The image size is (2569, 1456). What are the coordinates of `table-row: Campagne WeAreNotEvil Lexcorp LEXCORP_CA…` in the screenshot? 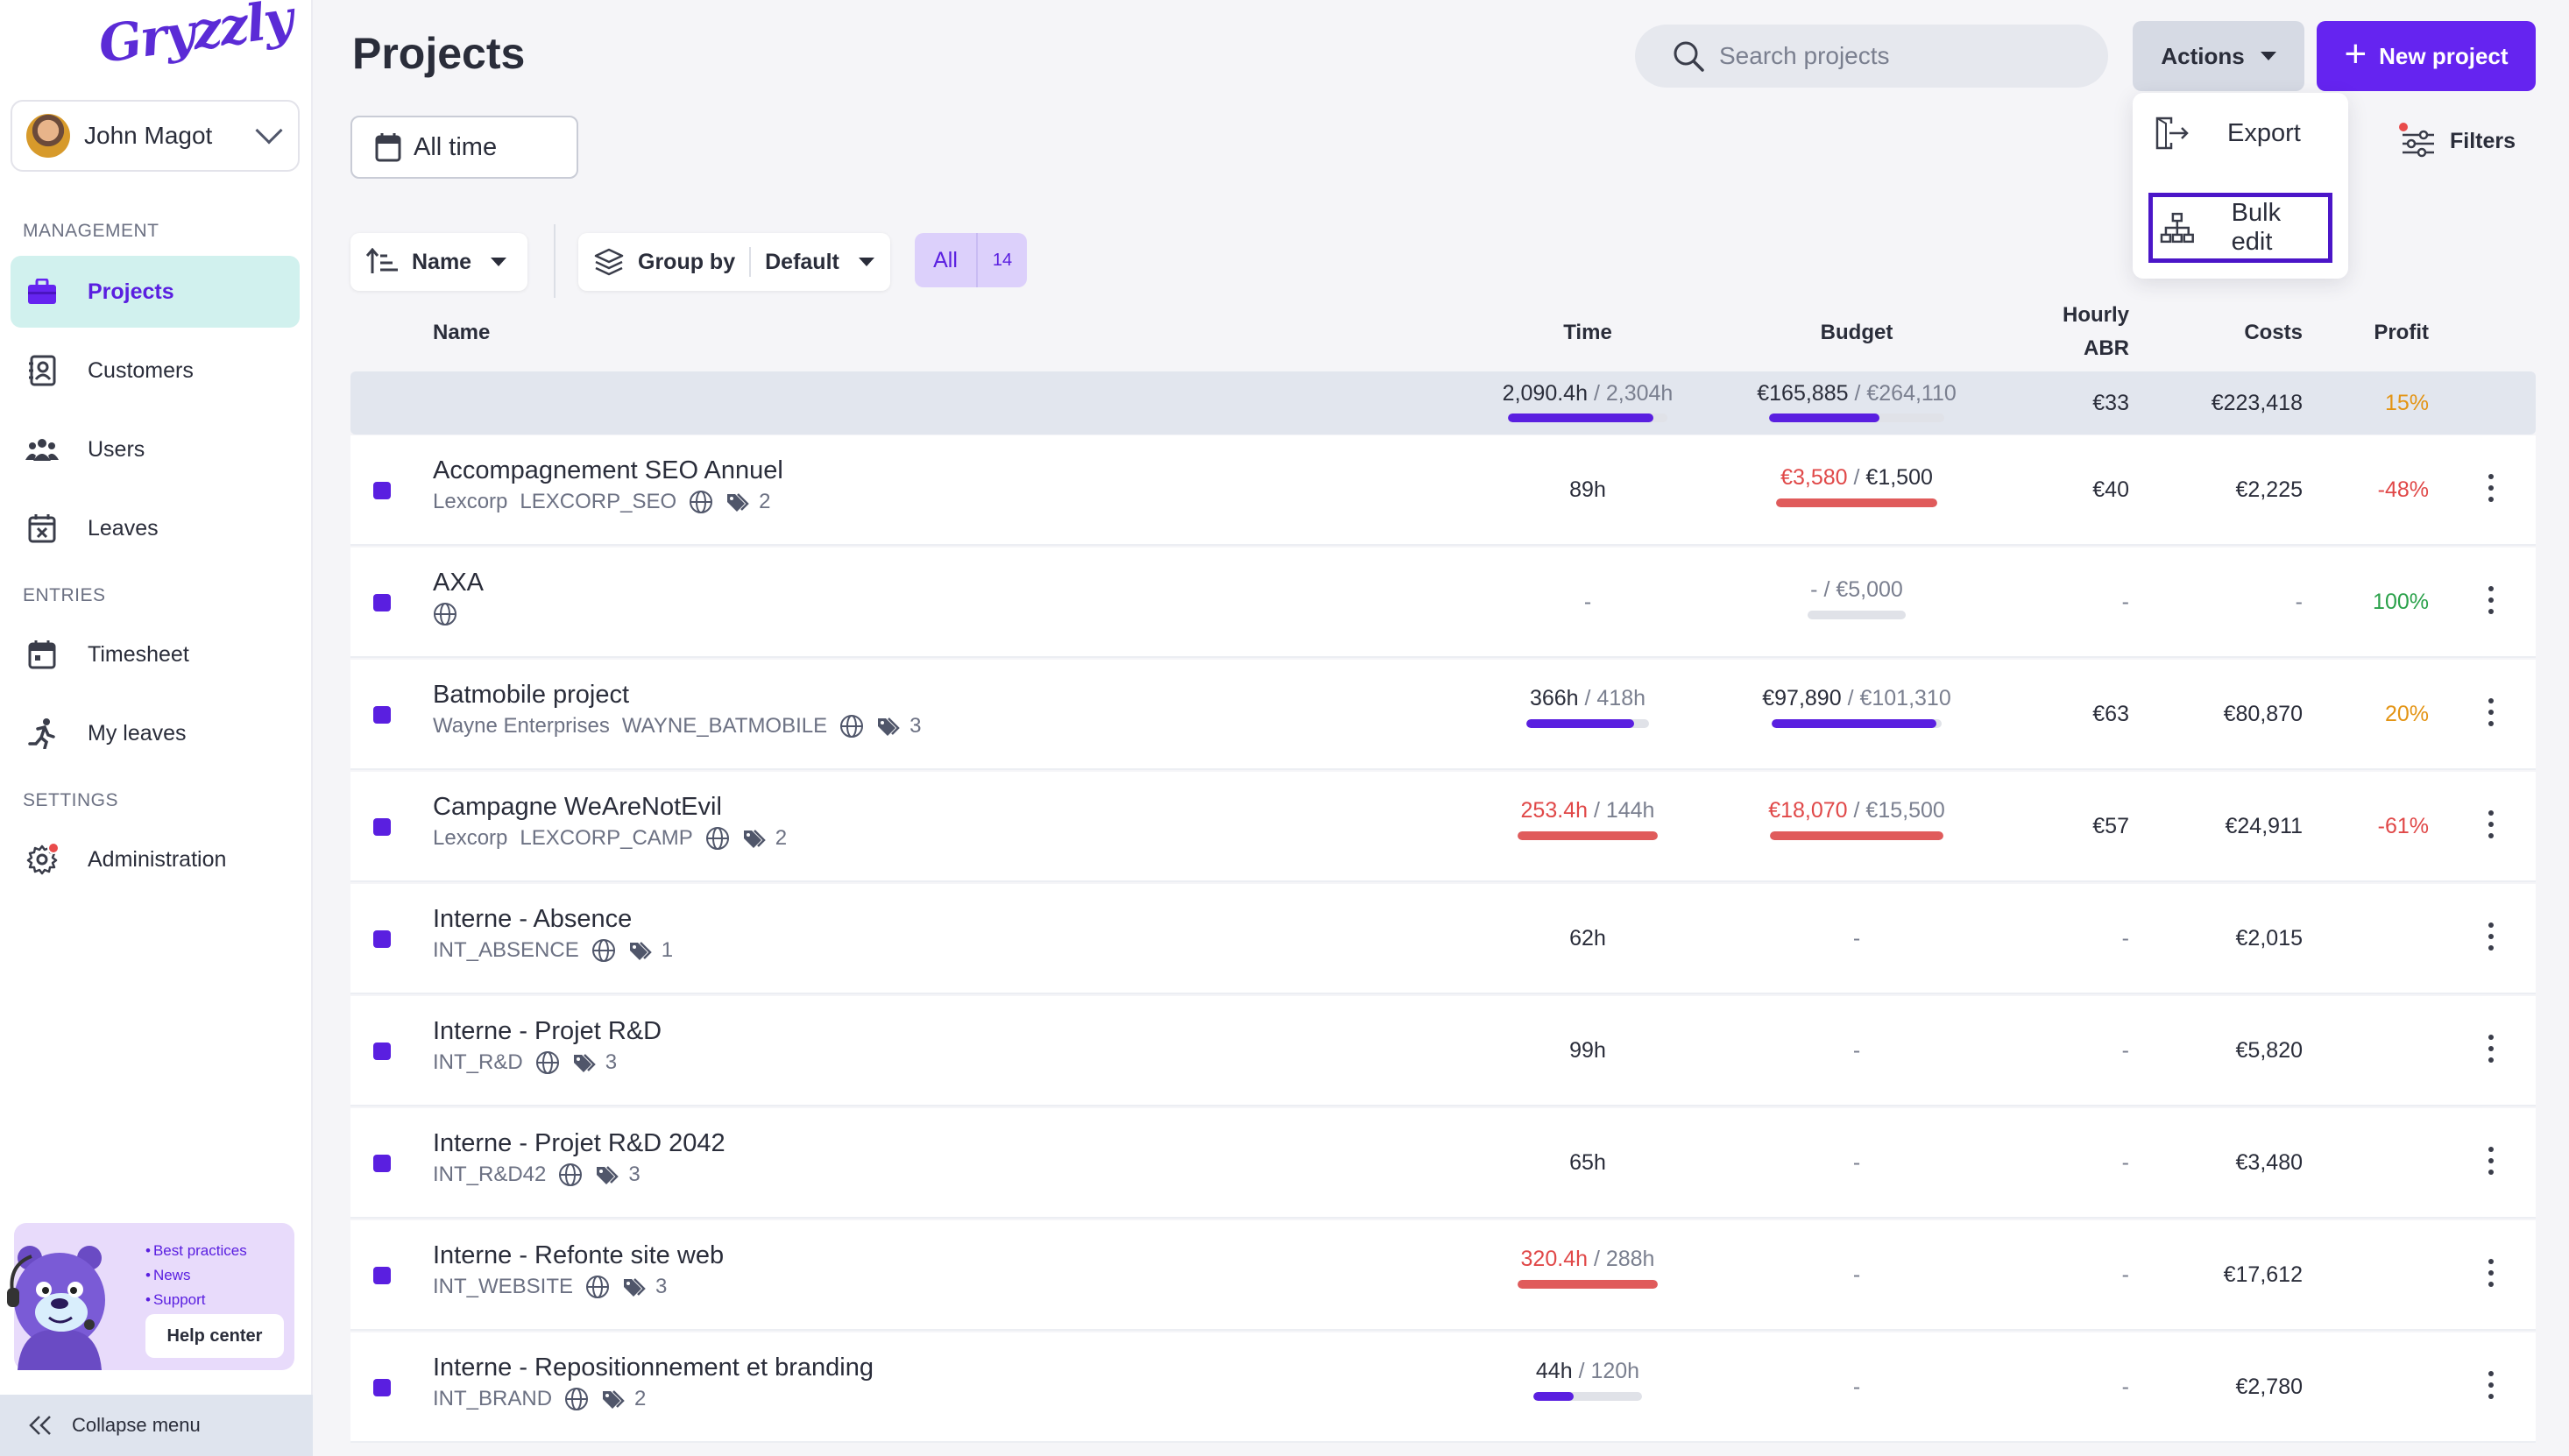 It's located at (1443, 827).